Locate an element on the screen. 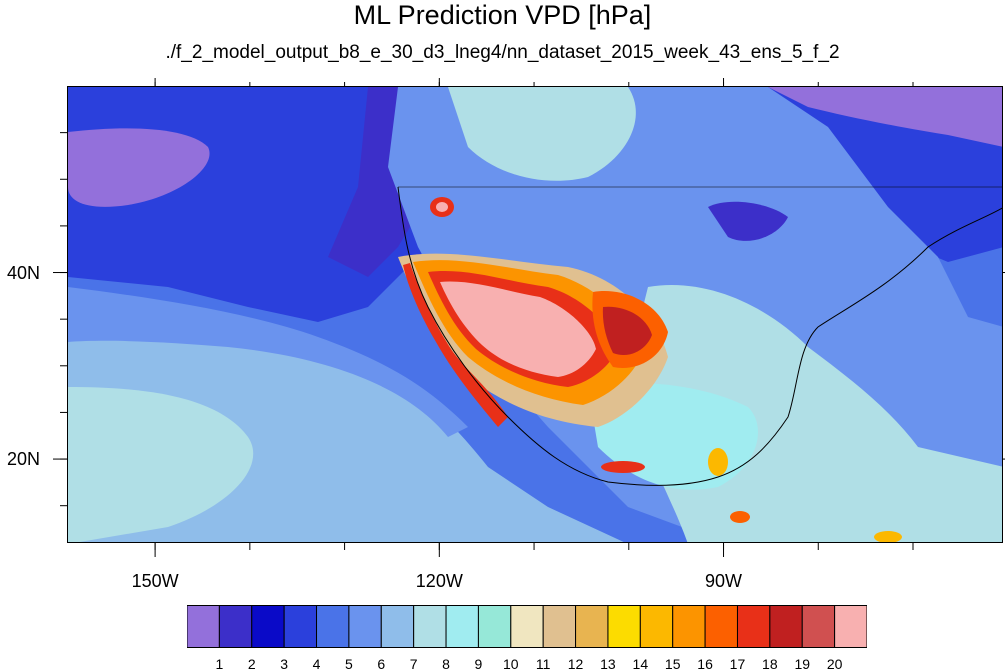 The image size is (1005, 672). colorbar-label: 16 is located at coordinates (705, 664).